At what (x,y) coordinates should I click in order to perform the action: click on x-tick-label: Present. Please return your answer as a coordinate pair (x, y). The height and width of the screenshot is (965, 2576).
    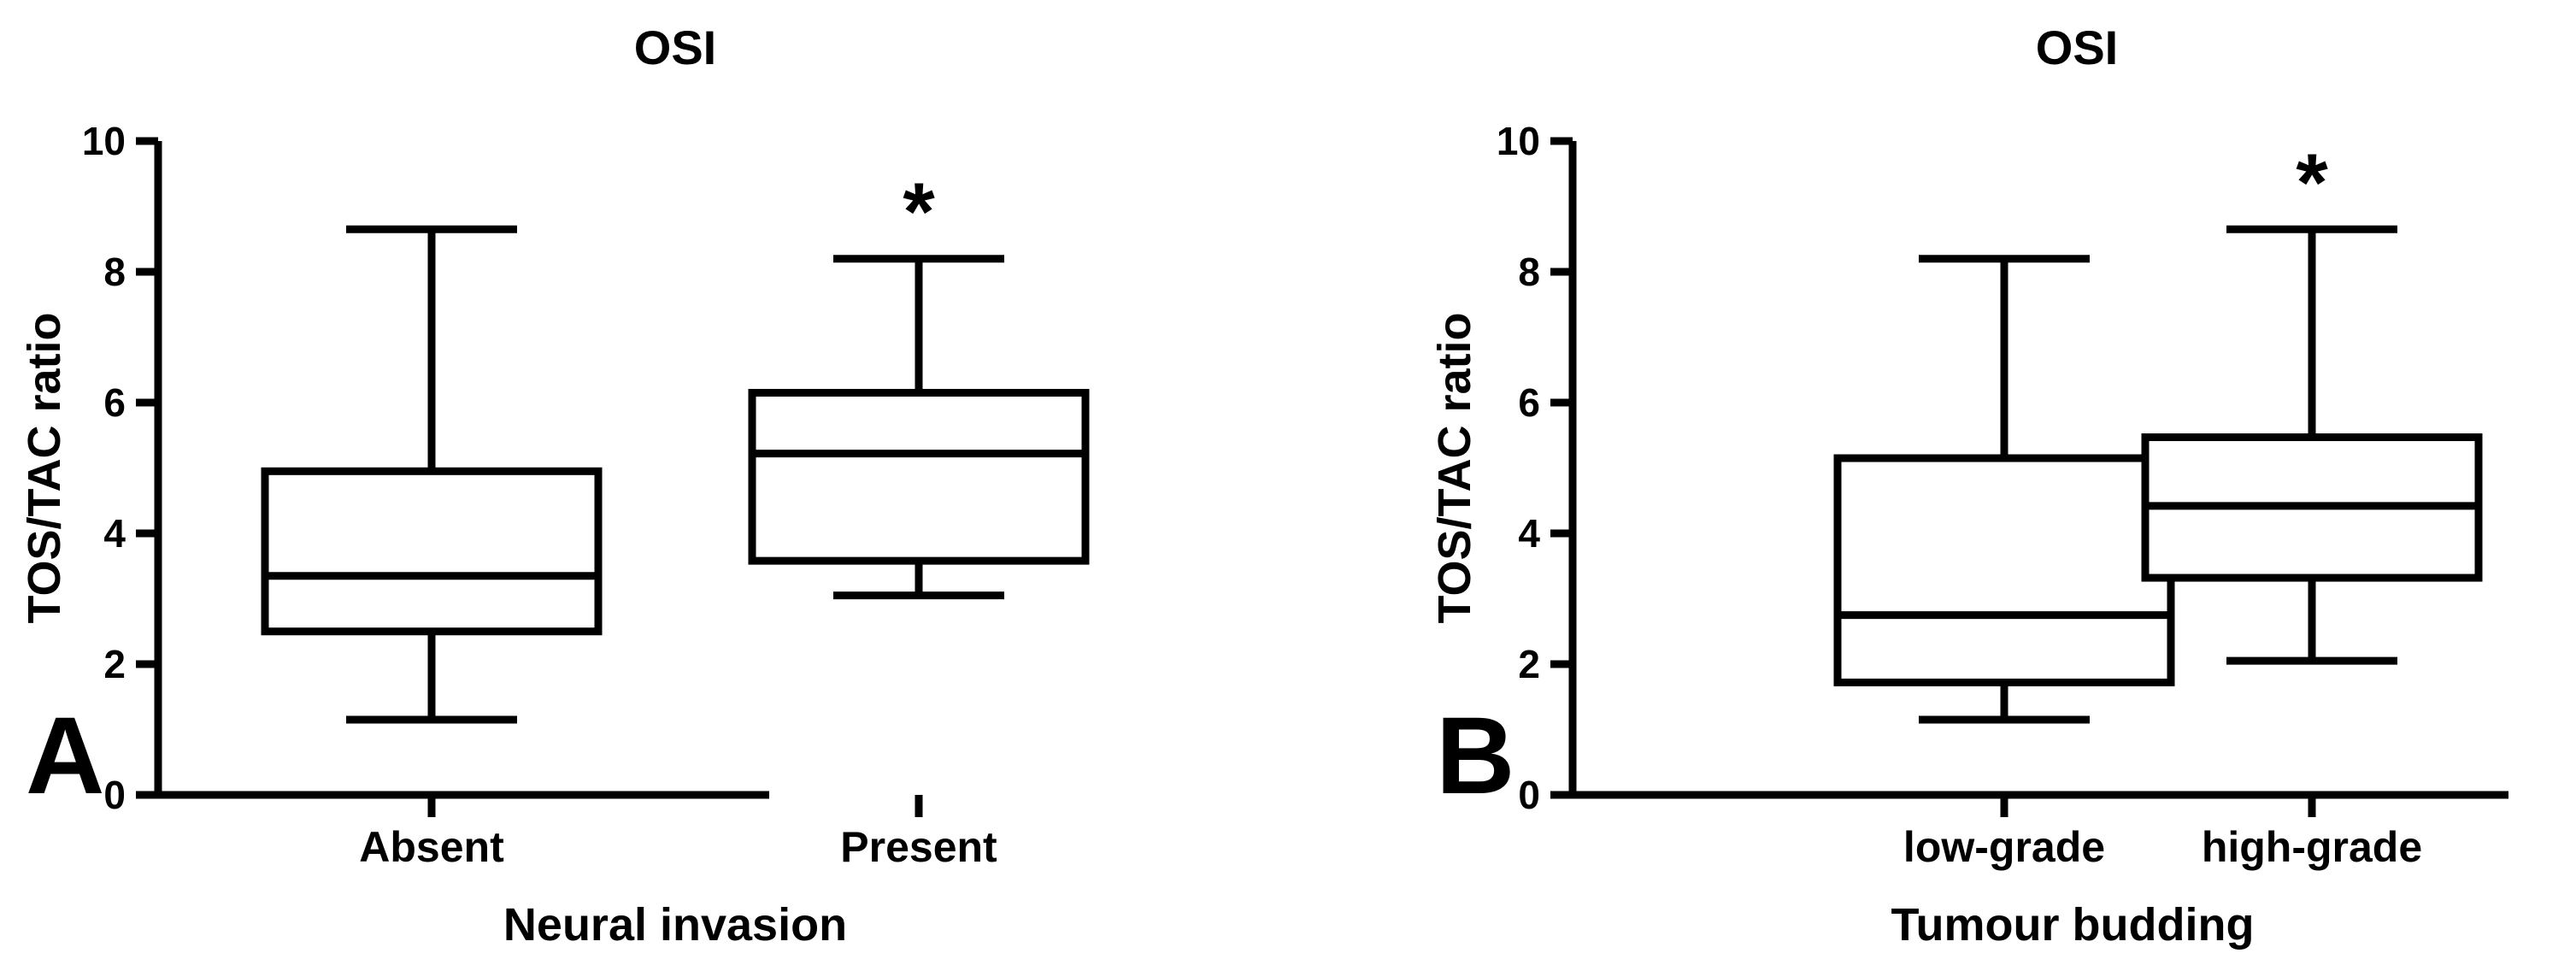
    Looking at the image, I should click on (918, 847).